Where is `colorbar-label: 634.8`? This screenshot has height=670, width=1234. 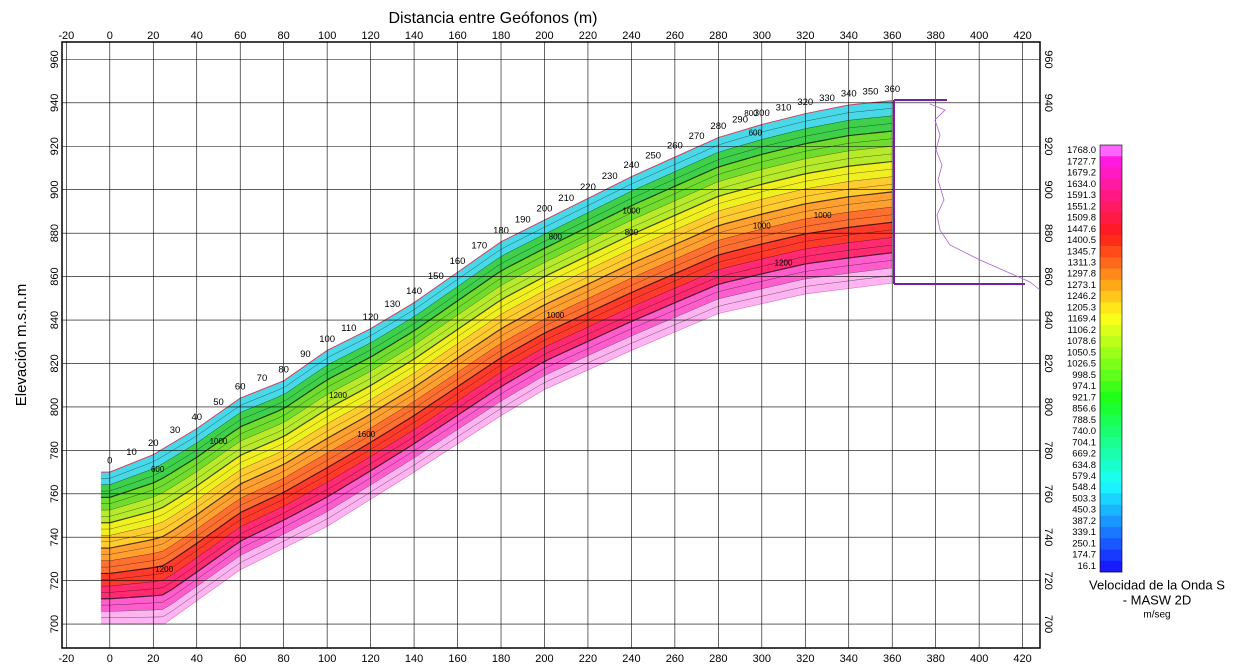 colorbar-label: 634.8 is located at coordinates (1084, 465).